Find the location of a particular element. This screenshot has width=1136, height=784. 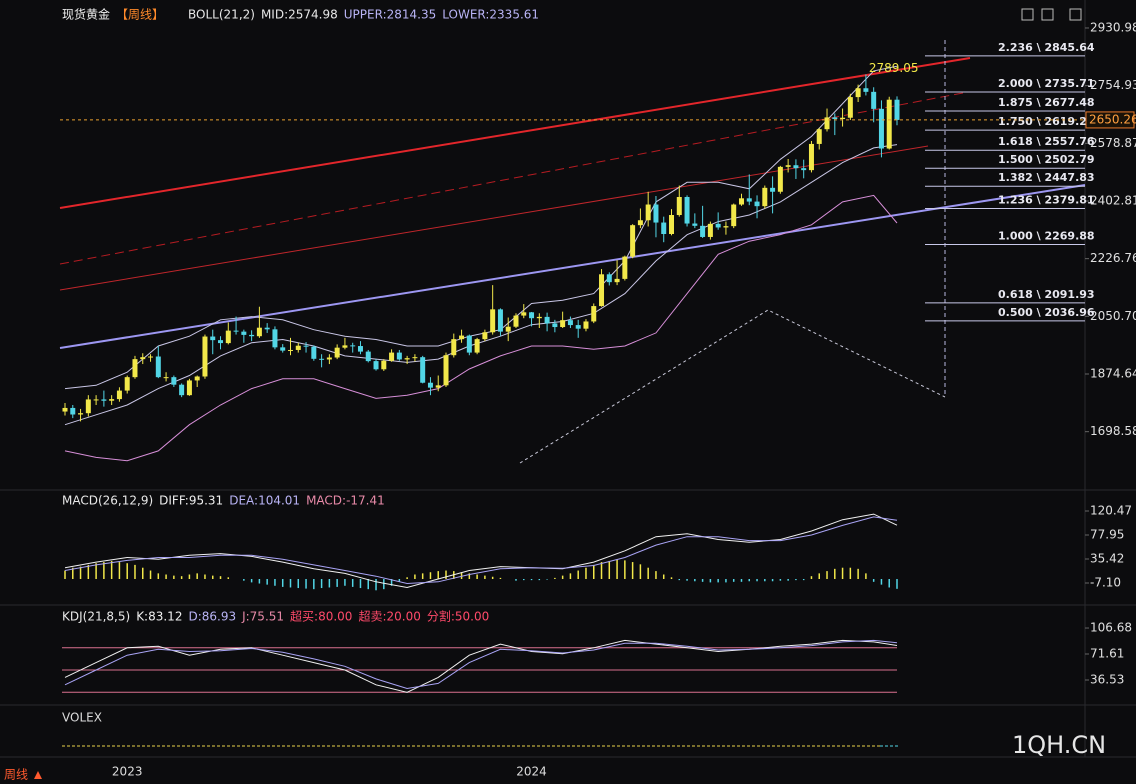

fib-label: 1.500 \ 2502.79 is located at coordinates (1046, 159).